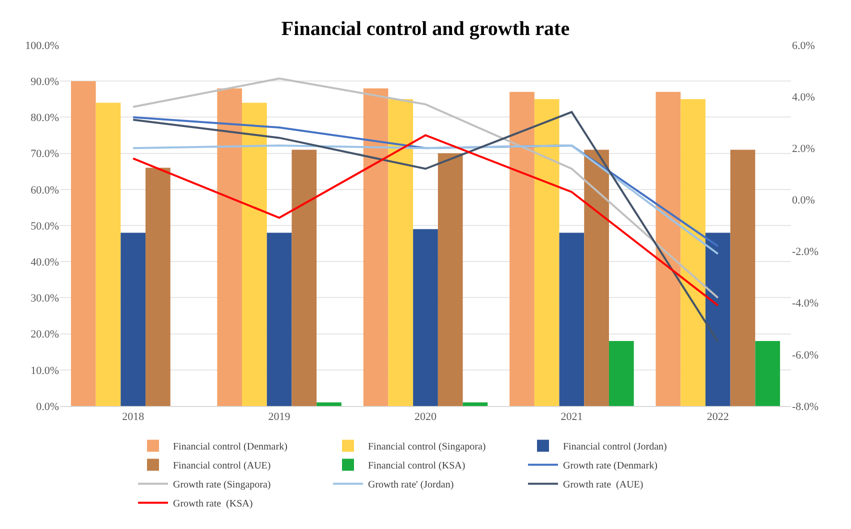  Describe the element at coordinates (571, 417) in the screenshot. I see `x-tick-label: 2021` at that location.